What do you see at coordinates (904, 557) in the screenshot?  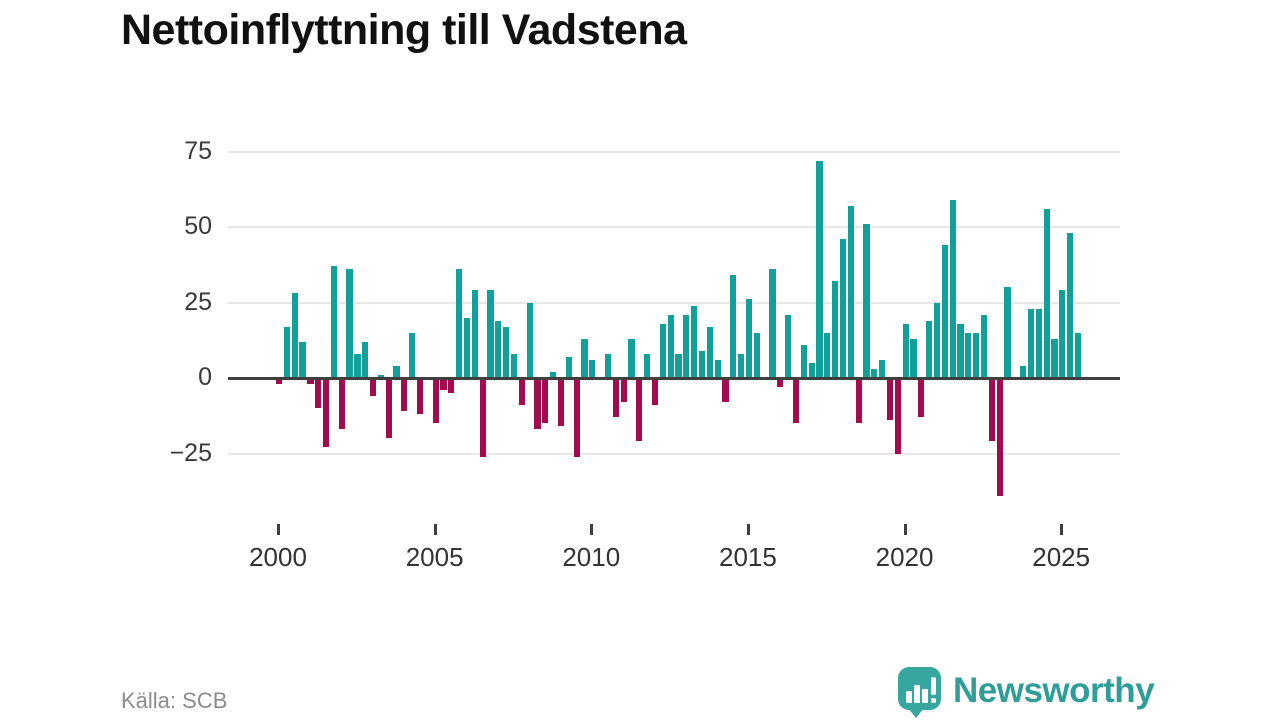 I see `x-axis-label-2020: 2020` at bounding box center [904, 557].